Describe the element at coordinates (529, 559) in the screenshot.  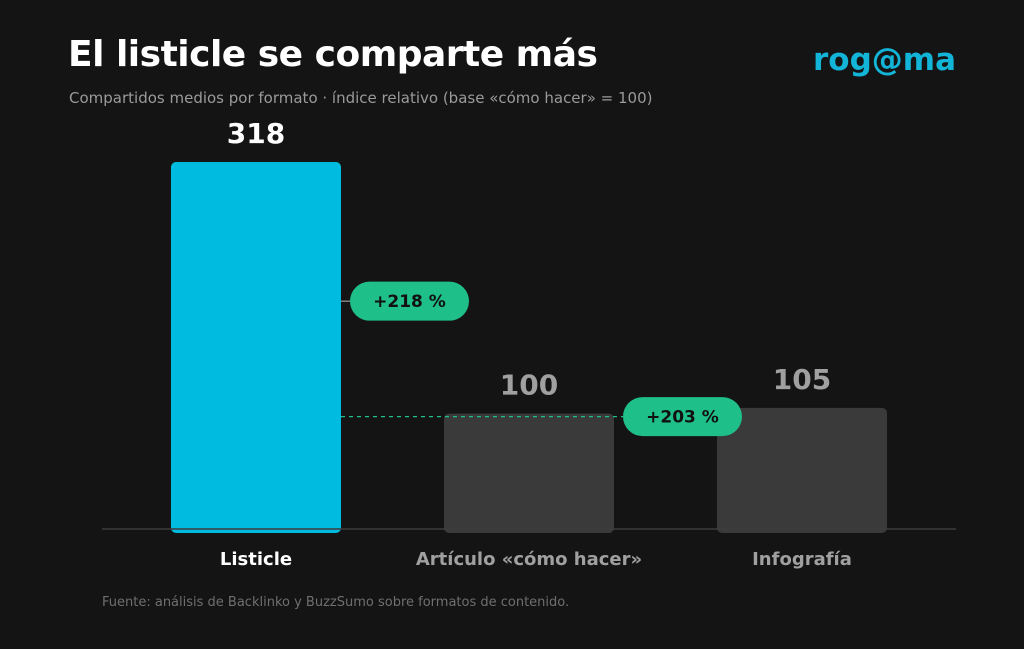
I see `category-label-1: Artículo «cómo hacer»` at that location.